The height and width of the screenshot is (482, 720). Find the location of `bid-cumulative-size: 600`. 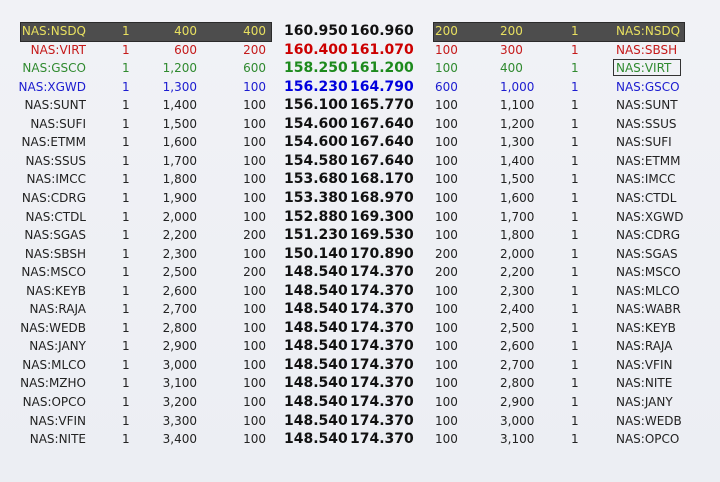

bid-cumulative-size: 600 is located at coordinates (185, 49).